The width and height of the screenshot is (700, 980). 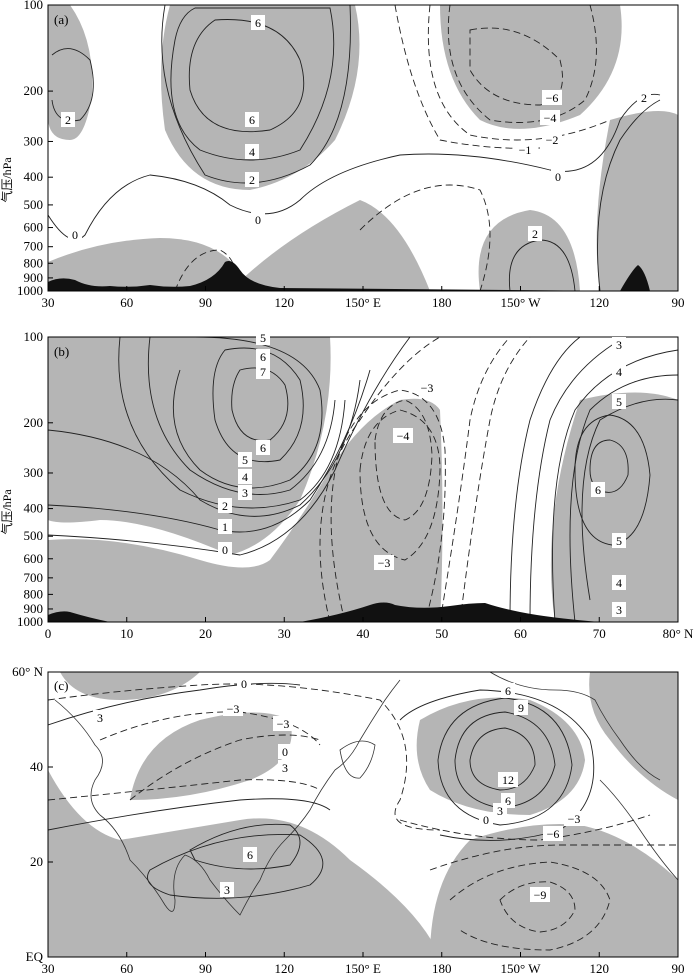 What do you see at coordinates (34, 535) in the screenshot?
I see `panel-b-ytick-label: 500` at bounding box center [34, 535].